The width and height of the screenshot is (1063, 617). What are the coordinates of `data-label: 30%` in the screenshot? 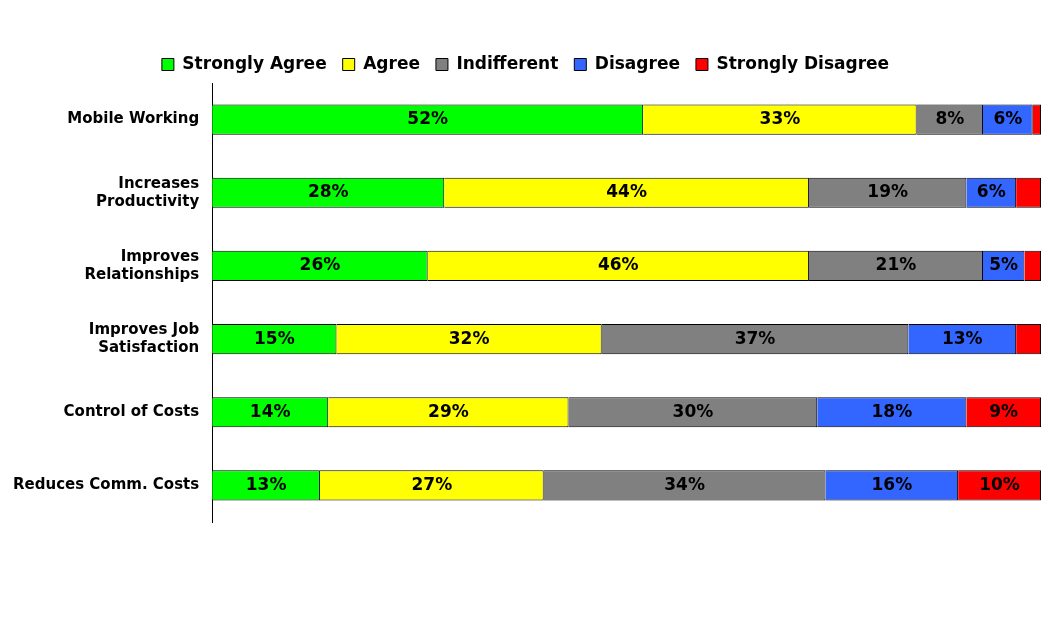 It's located at (693, 410).